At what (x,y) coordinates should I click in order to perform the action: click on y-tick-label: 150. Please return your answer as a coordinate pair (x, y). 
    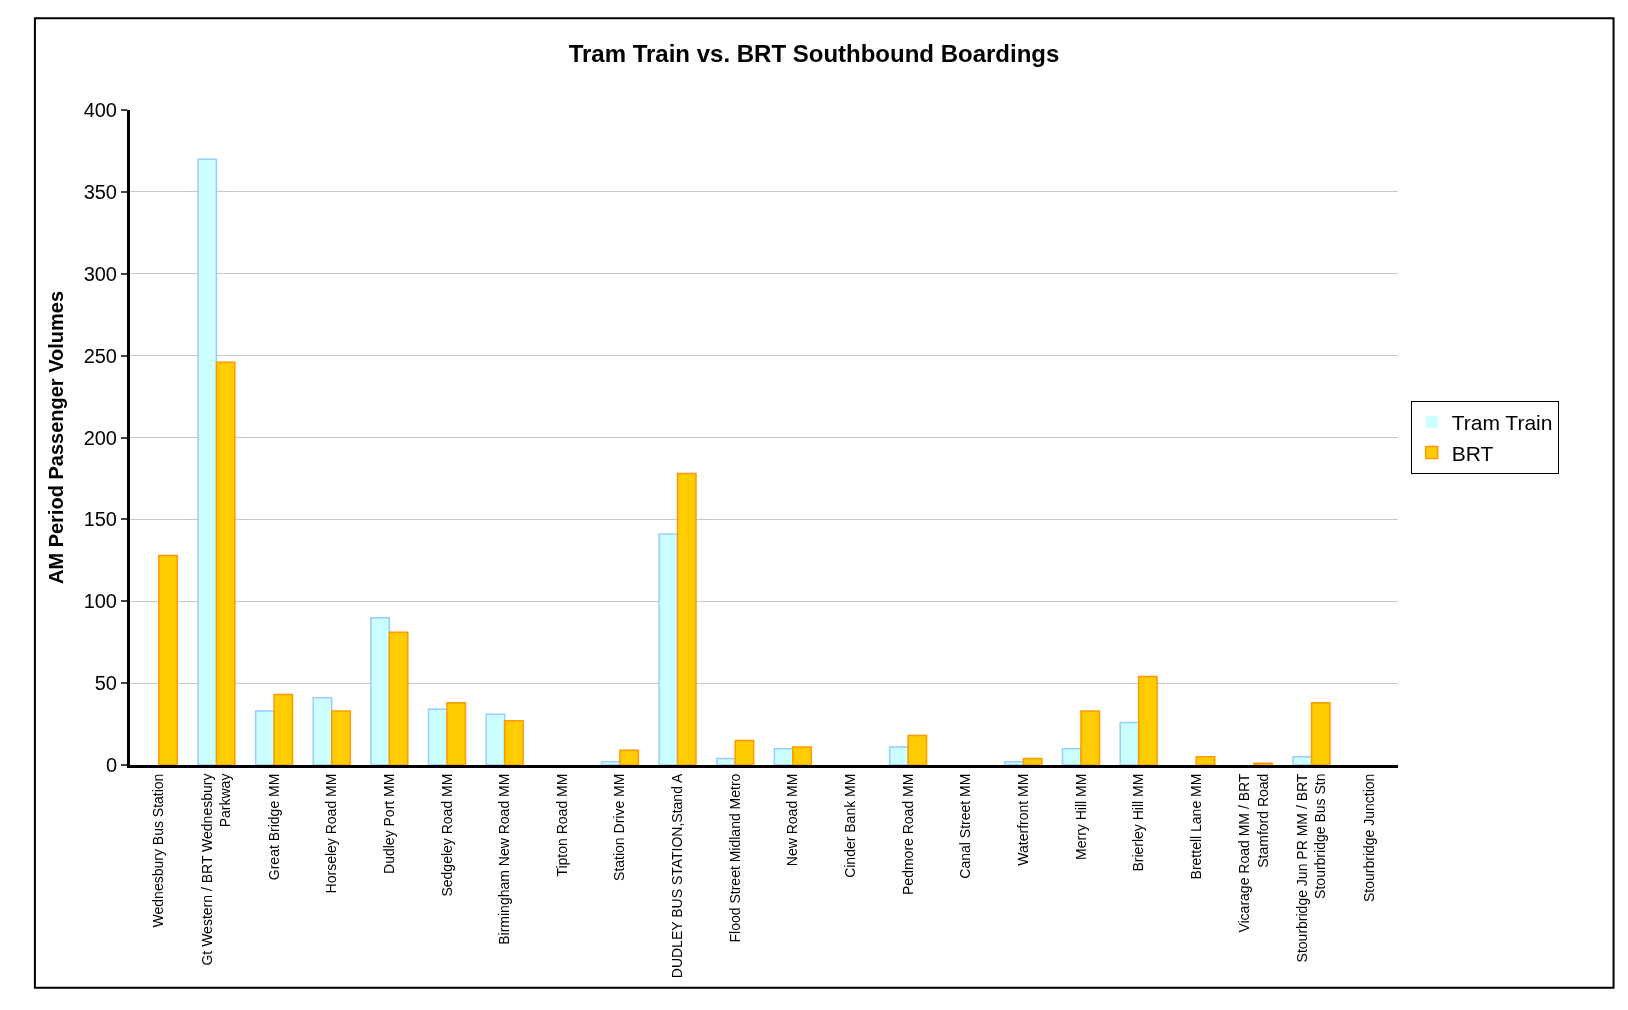
    Looking at the image, I should click on (100, 519).